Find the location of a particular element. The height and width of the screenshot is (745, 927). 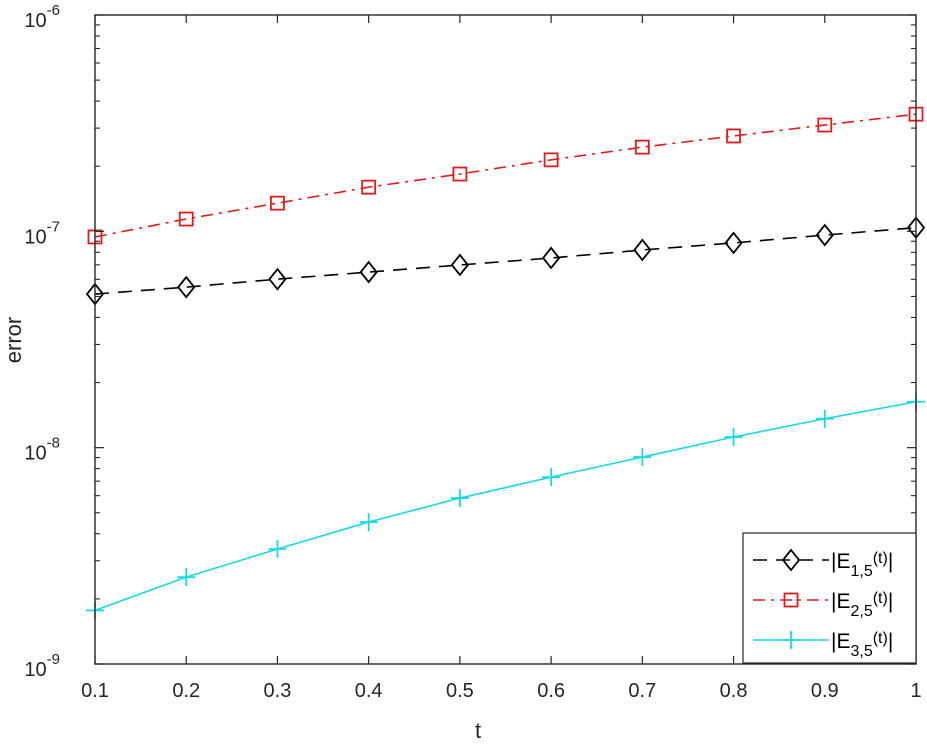

x-tick-label: 0.3 is located at coordinates (278, 691).